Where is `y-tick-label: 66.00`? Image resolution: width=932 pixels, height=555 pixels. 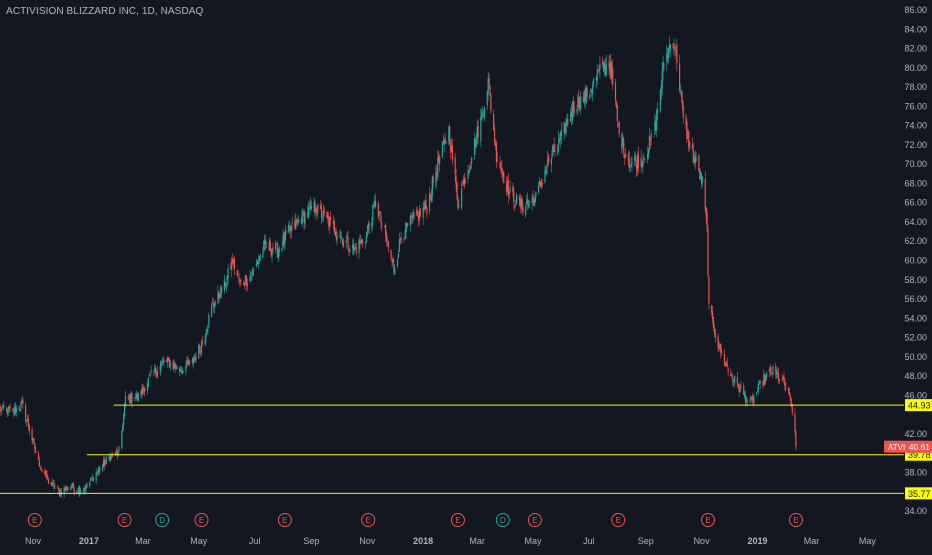
y-tick-label: 66.00 is located at coordinates (915, 203).